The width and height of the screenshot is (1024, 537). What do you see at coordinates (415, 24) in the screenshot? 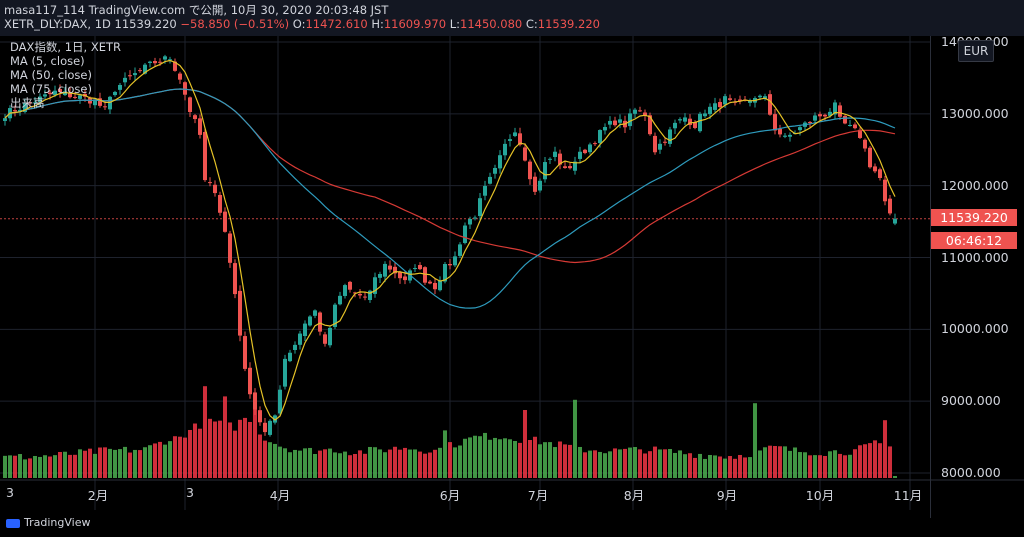
I see `high-value: 11609.970` at bounding box center [415, 24].